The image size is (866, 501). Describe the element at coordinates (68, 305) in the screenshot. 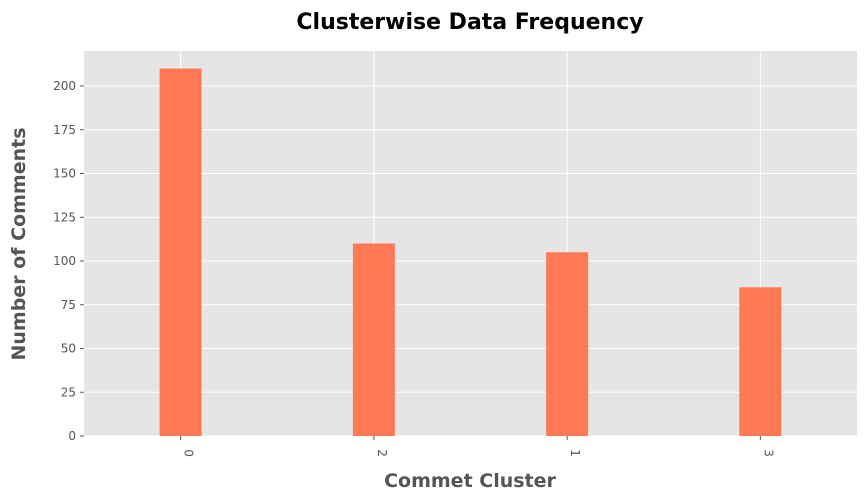

I see `y-tick-label: 75` at that location.